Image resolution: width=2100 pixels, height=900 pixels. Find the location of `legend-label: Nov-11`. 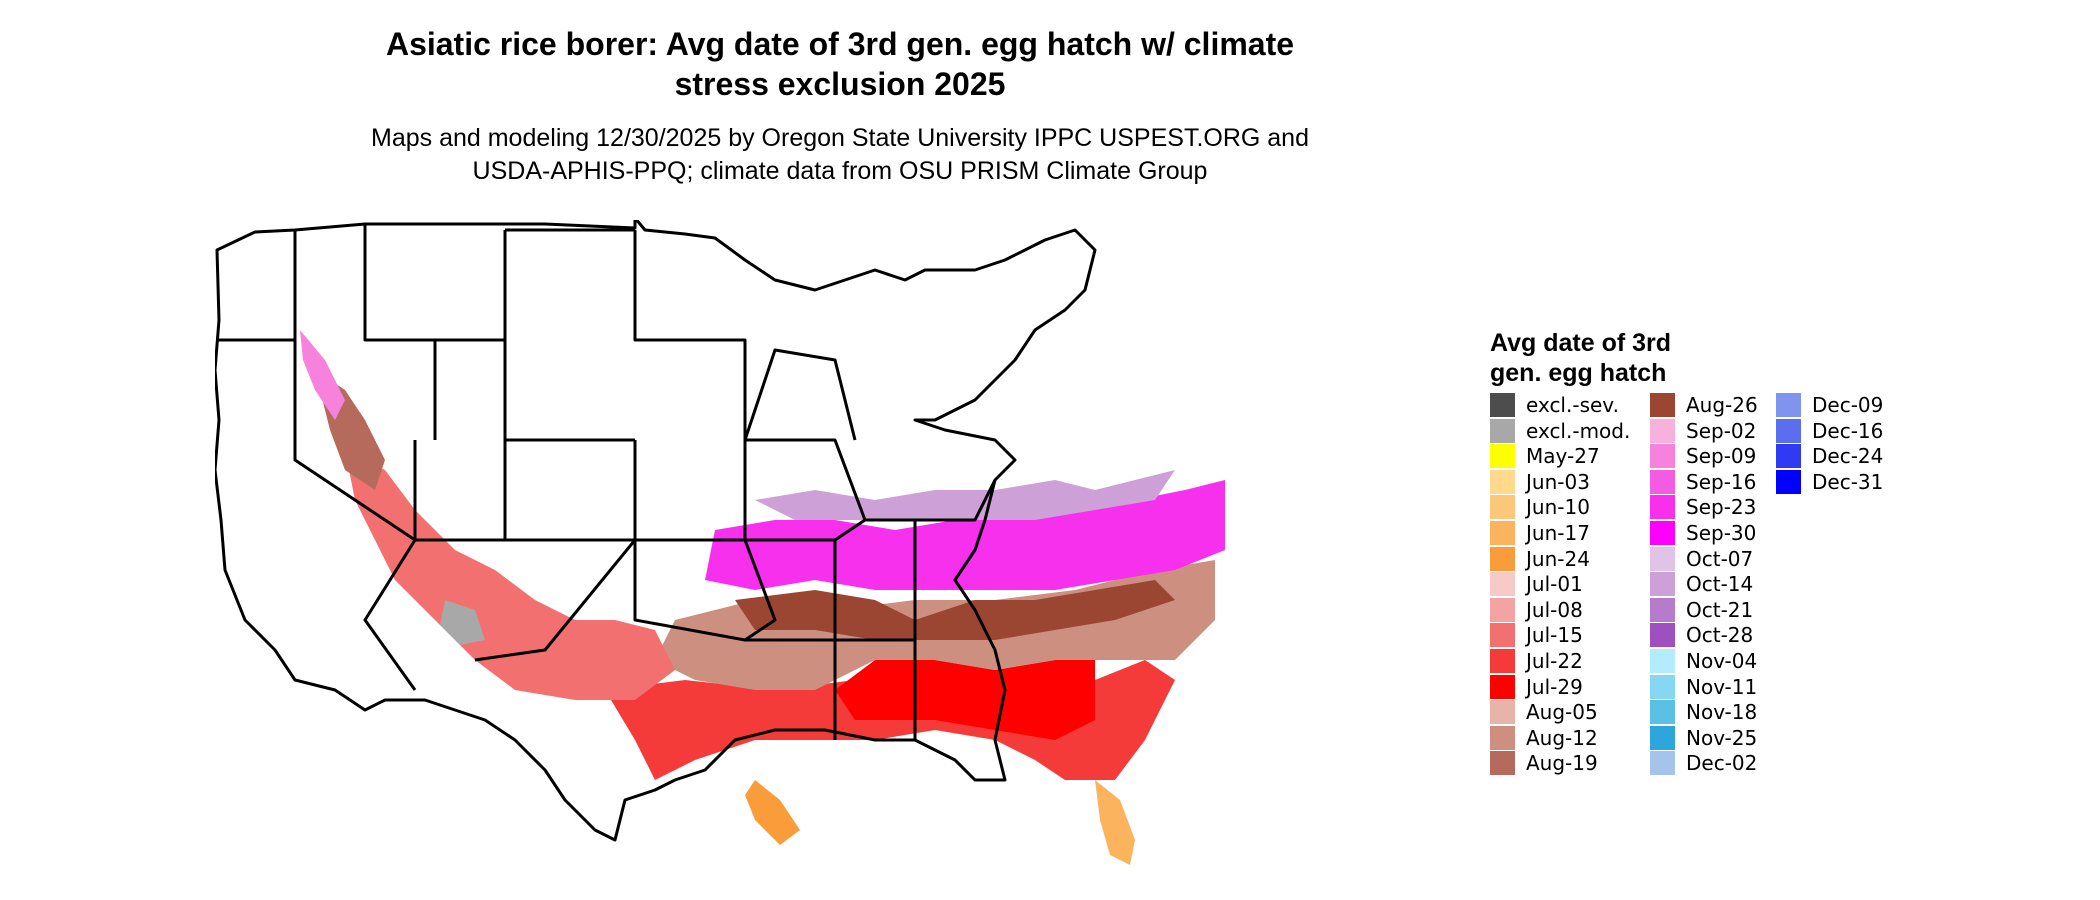

legend-label: Nov-11 is located at coordinates (1722, 686).